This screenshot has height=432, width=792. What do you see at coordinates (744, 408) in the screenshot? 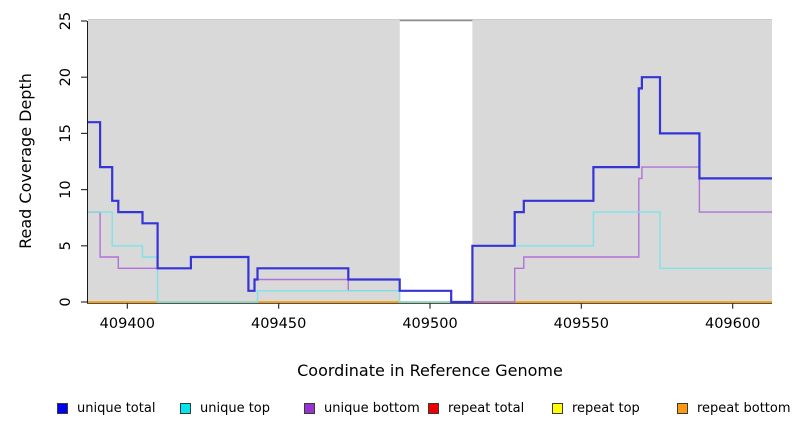
I see `legend-label: repeat bottom` at bounding box center [744, 408].